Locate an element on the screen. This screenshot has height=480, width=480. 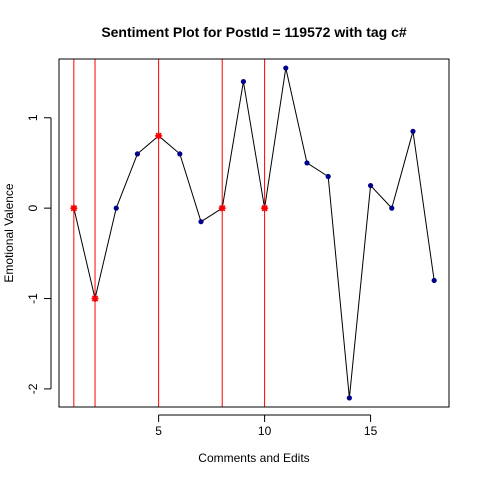
y-axis-label: Emotional Valence is located at coordinates (9, 232).